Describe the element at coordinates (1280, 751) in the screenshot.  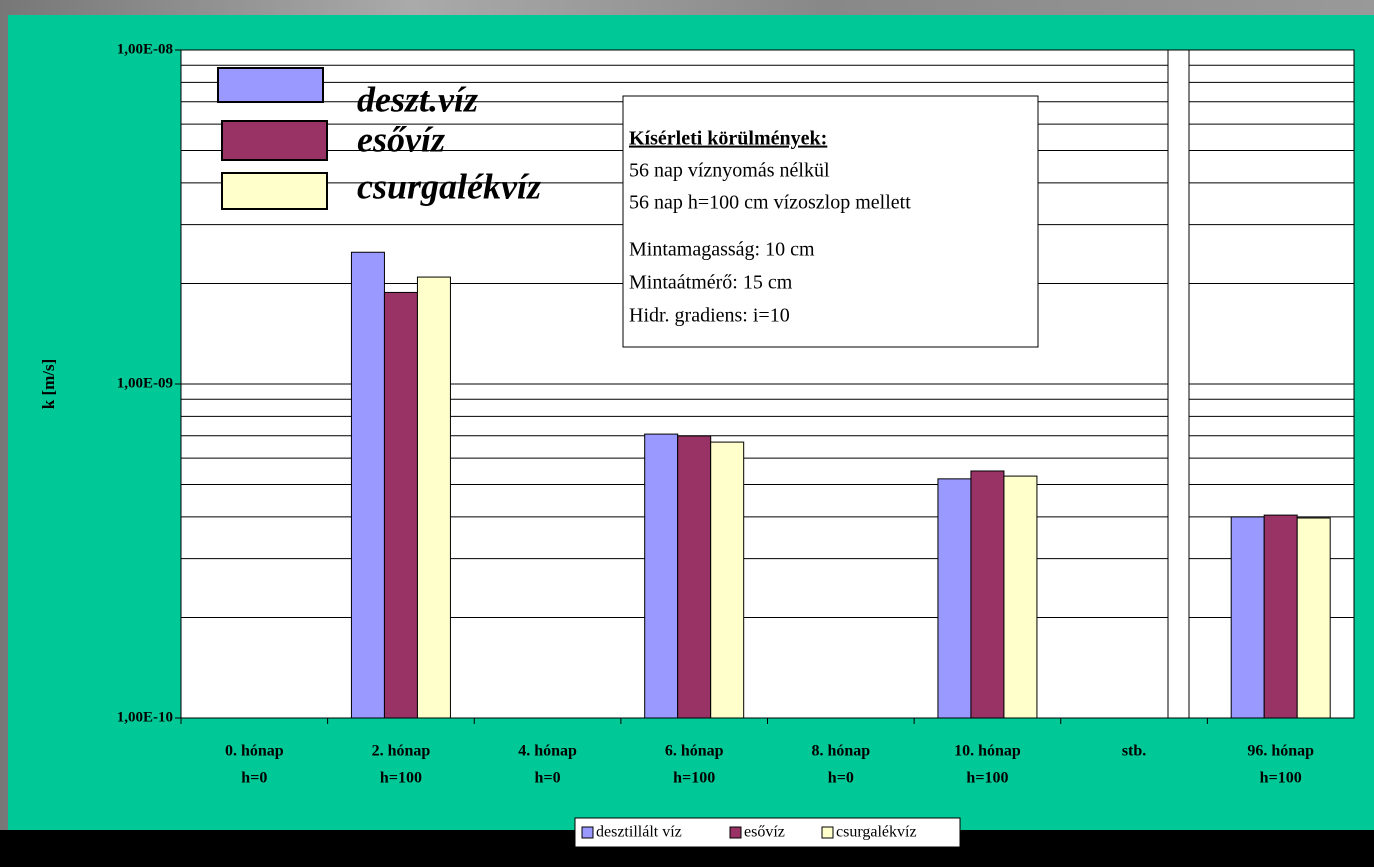
I see `x-tick-label: 96. hónap` at that location.